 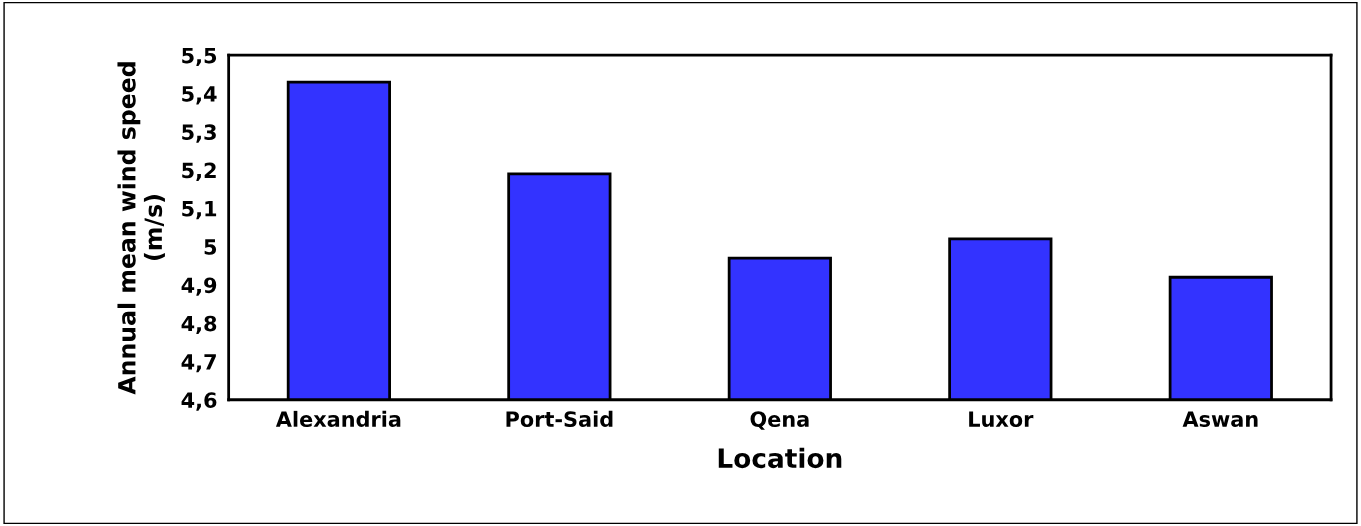 What do you see at coordinates (141, 228) in the screenshot?
I see `y-axis-title: Annual mean wind speed (m/s)` at bounding box center [141, 228].